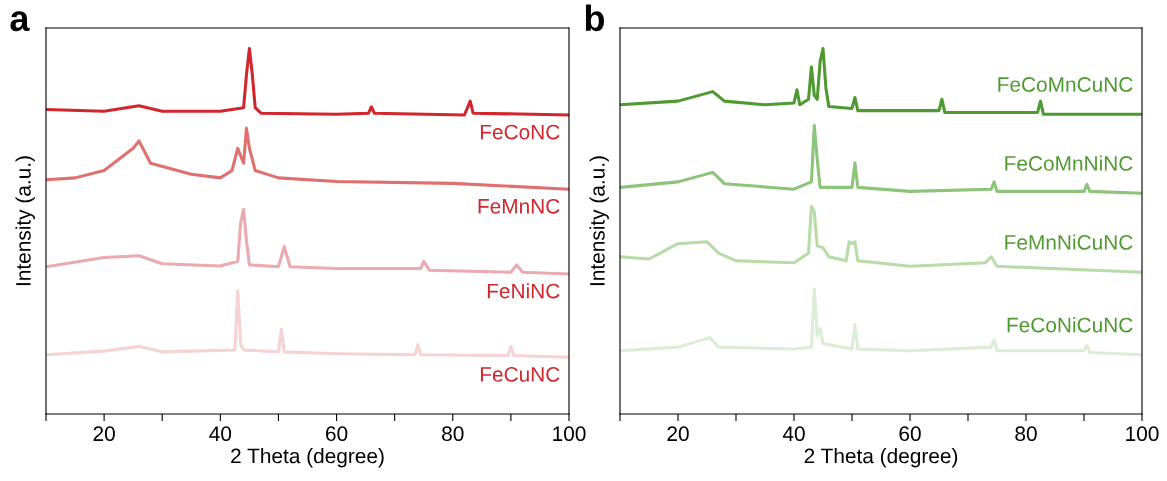 This screenshot has width=1167, height=481. I want to click on series-label: FeMnNC, so click(519, 206).